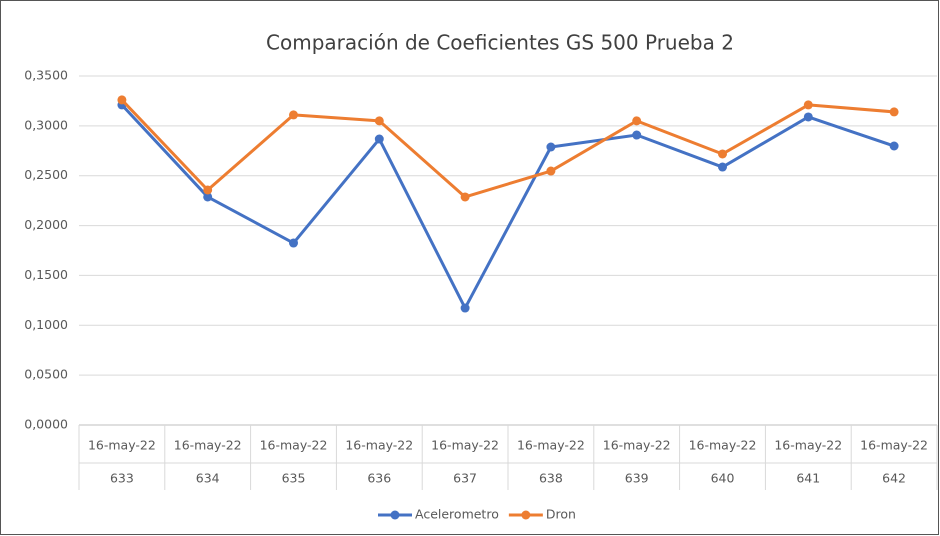  What do you see at coordinates (46, 274) in the screenshot?
I see `y-tick-label: 0,1500` at bounding box center [46, 274].